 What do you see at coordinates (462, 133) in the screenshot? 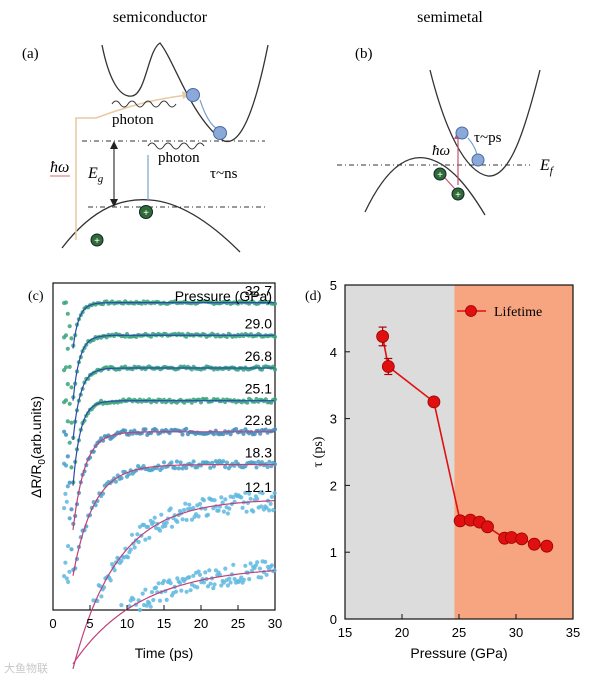
I see `electron-icon` at bounding box center [462, 133].